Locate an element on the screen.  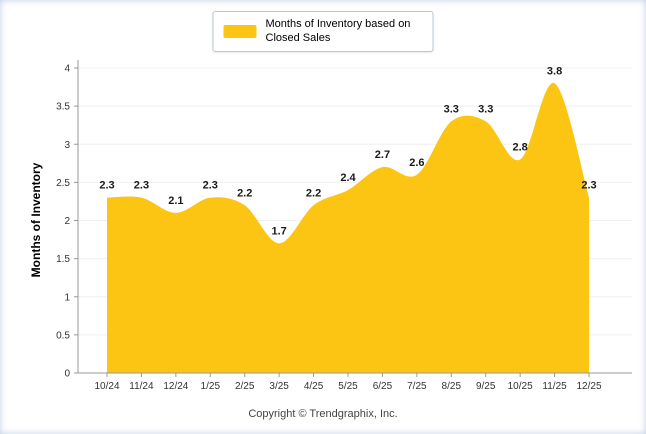
y-tick-label: 3.5 is located at coordinates (63, 107).